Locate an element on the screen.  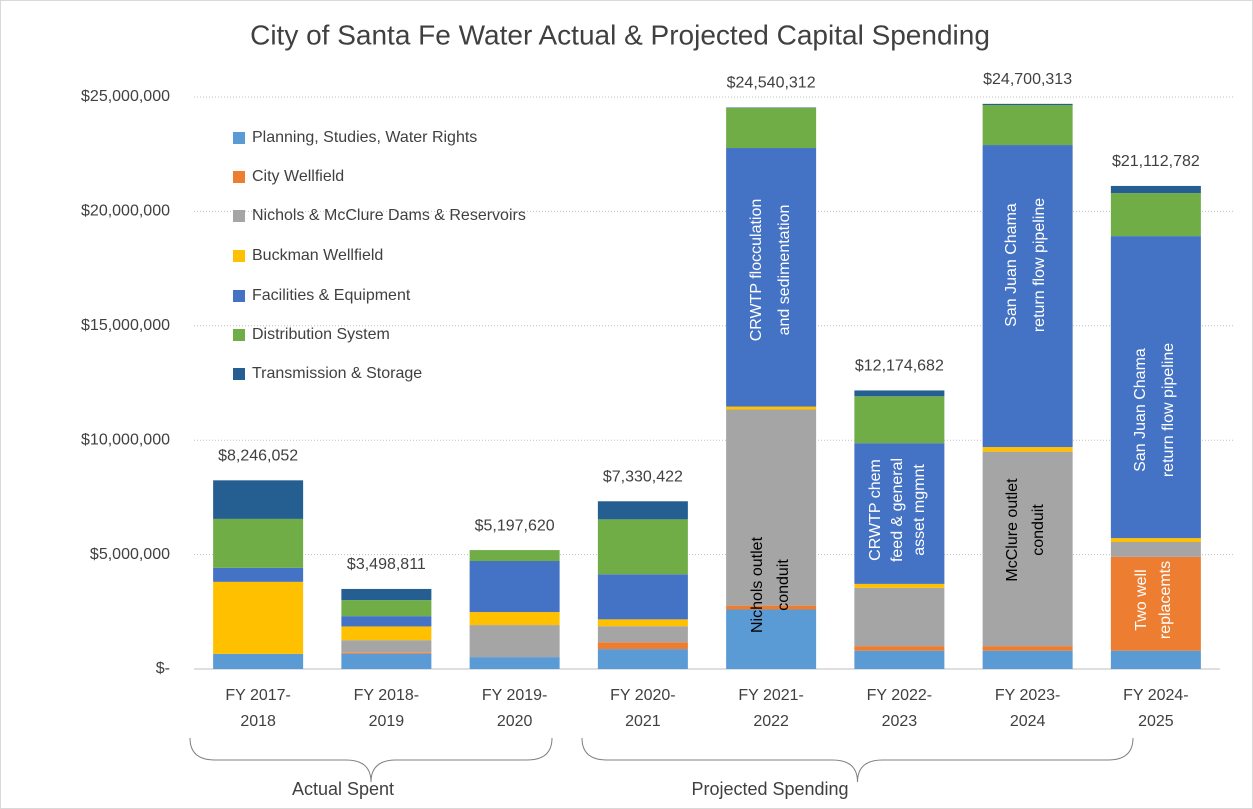
y-tick-label: $20,000,000 is located at coordinates (125, 211).